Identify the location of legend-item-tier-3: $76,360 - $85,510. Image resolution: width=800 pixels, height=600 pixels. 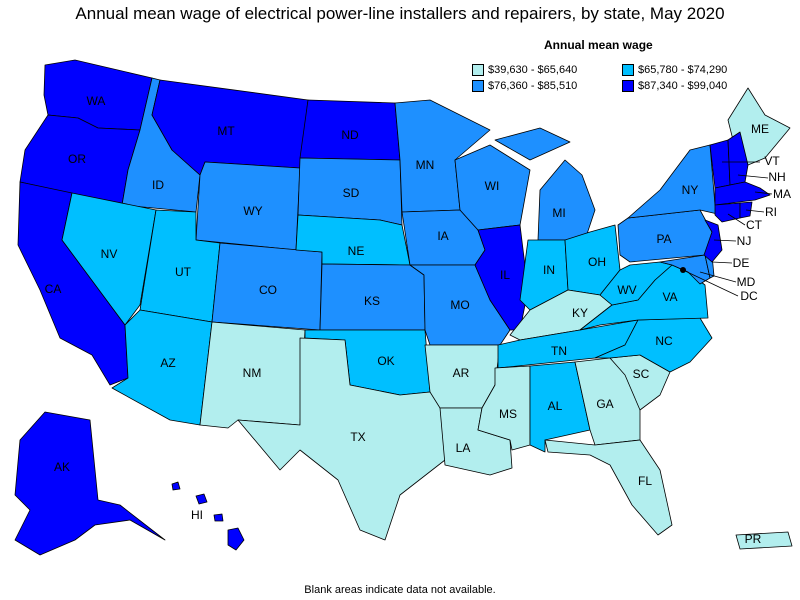
(524, 86).